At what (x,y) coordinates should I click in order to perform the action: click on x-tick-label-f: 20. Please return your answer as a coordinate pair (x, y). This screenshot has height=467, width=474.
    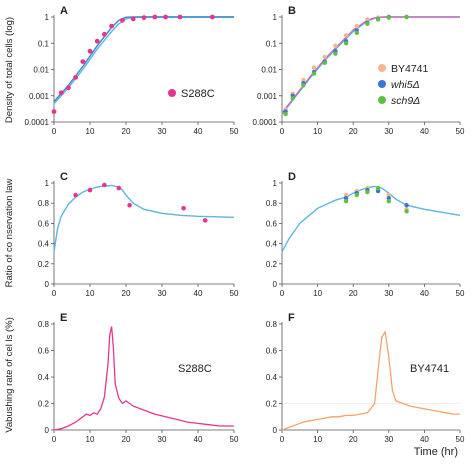
    Looking at the image, I should click on (353, 439).